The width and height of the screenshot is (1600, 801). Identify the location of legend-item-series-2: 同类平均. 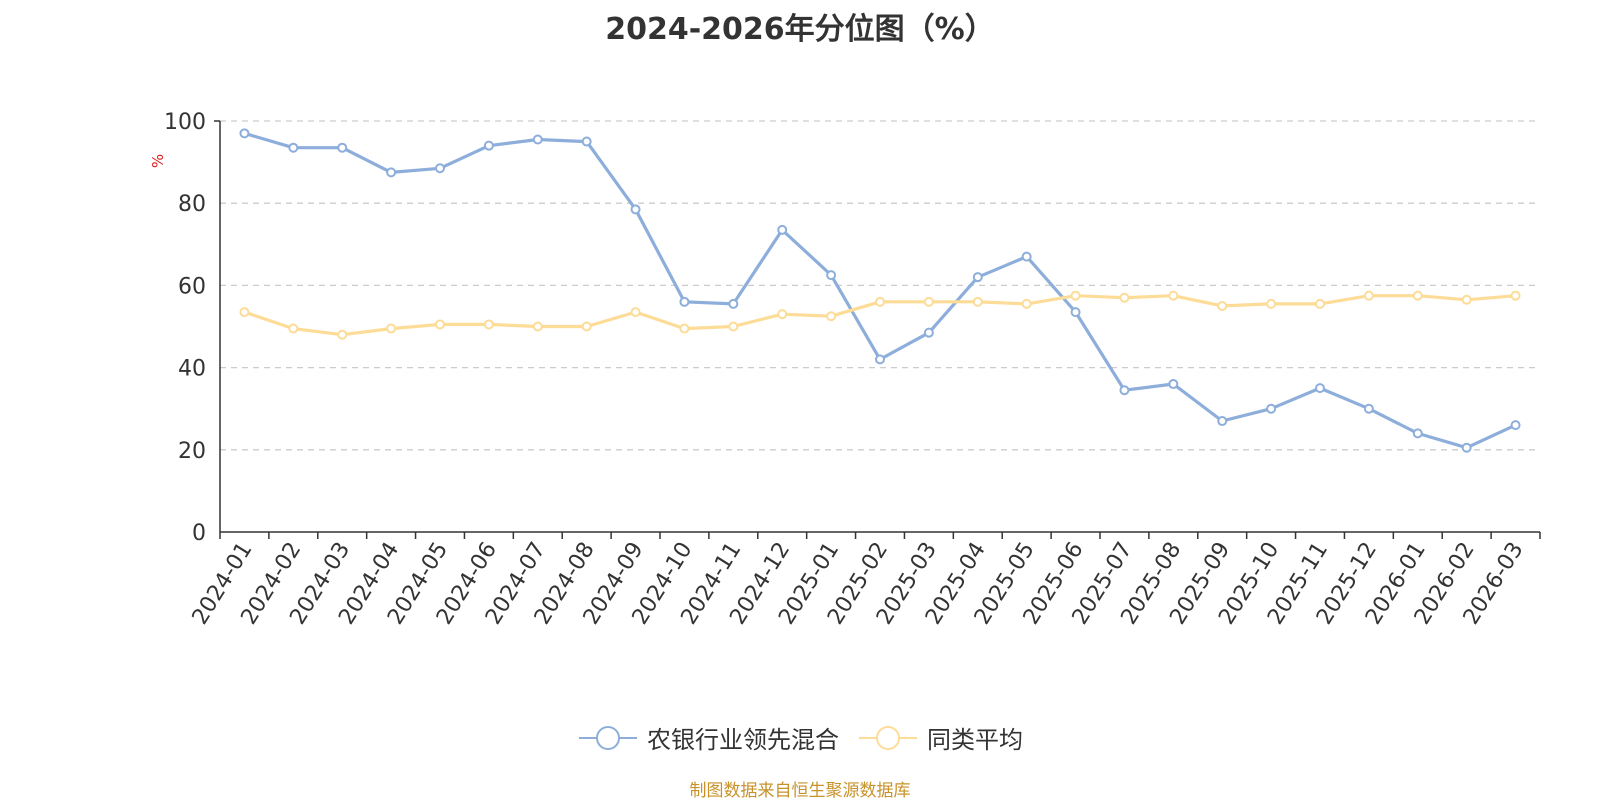
(940, 737).